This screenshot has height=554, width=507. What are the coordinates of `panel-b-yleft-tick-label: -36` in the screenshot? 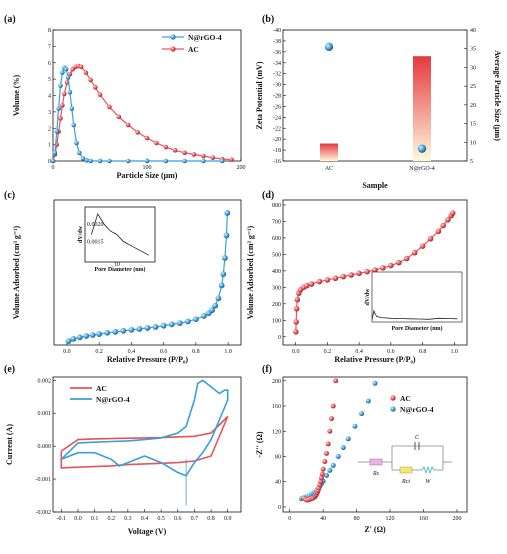 It's located at (277, 53).